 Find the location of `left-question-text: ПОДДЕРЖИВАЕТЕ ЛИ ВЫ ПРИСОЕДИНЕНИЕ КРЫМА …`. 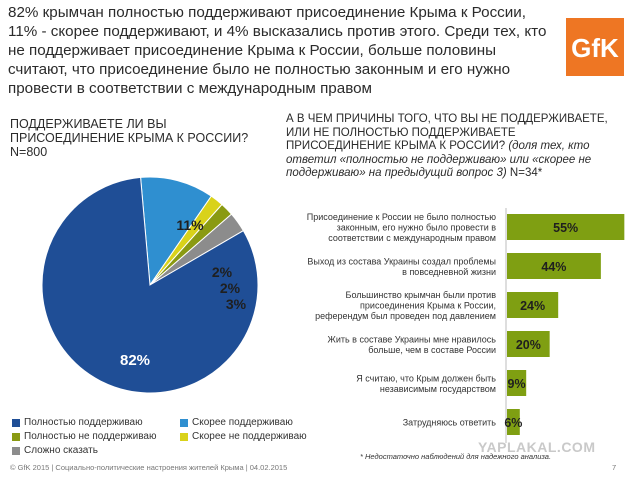

left-question-text: ПОДДЕРЖИВАЕТЕ ЛИ ВЫ ПРИСОЕДИНЕНИЕ КРЫМА … is located at coordinates (129, 131).